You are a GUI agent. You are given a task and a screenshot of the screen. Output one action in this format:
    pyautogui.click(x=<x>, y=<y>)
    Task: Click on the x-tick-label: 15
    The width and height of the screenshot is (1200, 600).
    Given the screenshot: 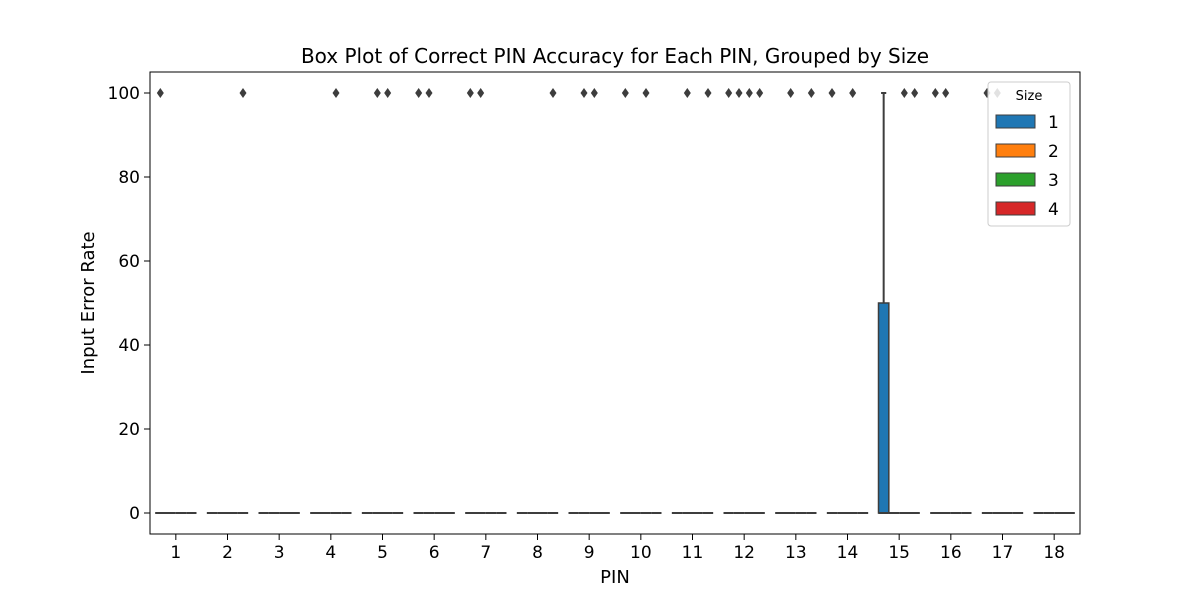 What is the action you would take?
    pyautogui.click(x=899, y=553)
    